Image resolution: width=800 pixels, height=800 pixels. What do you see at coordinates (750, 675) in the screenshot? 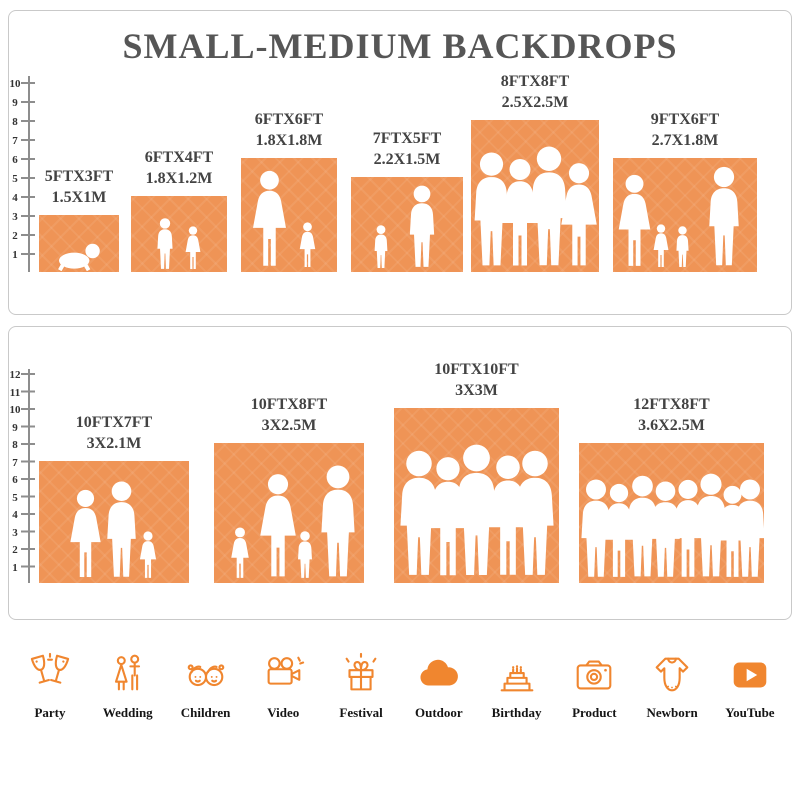
I see `youtube-icon` at bounding box center [750, 675].